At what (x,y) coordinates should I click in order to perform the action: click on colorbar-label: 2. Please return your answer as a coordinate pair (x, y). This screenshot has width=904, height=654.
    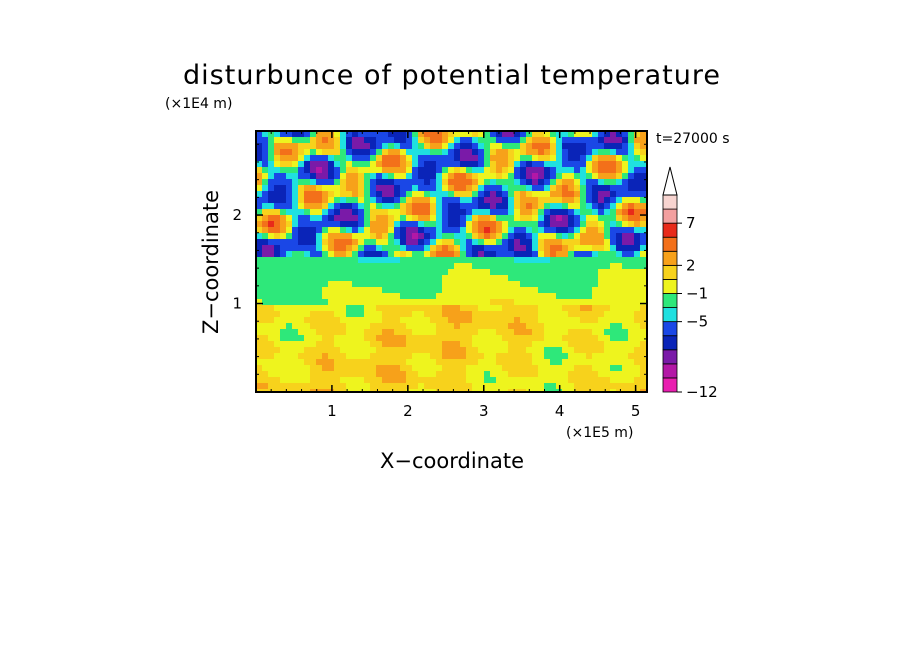
    Looking at the image, I should click on (691, 265).